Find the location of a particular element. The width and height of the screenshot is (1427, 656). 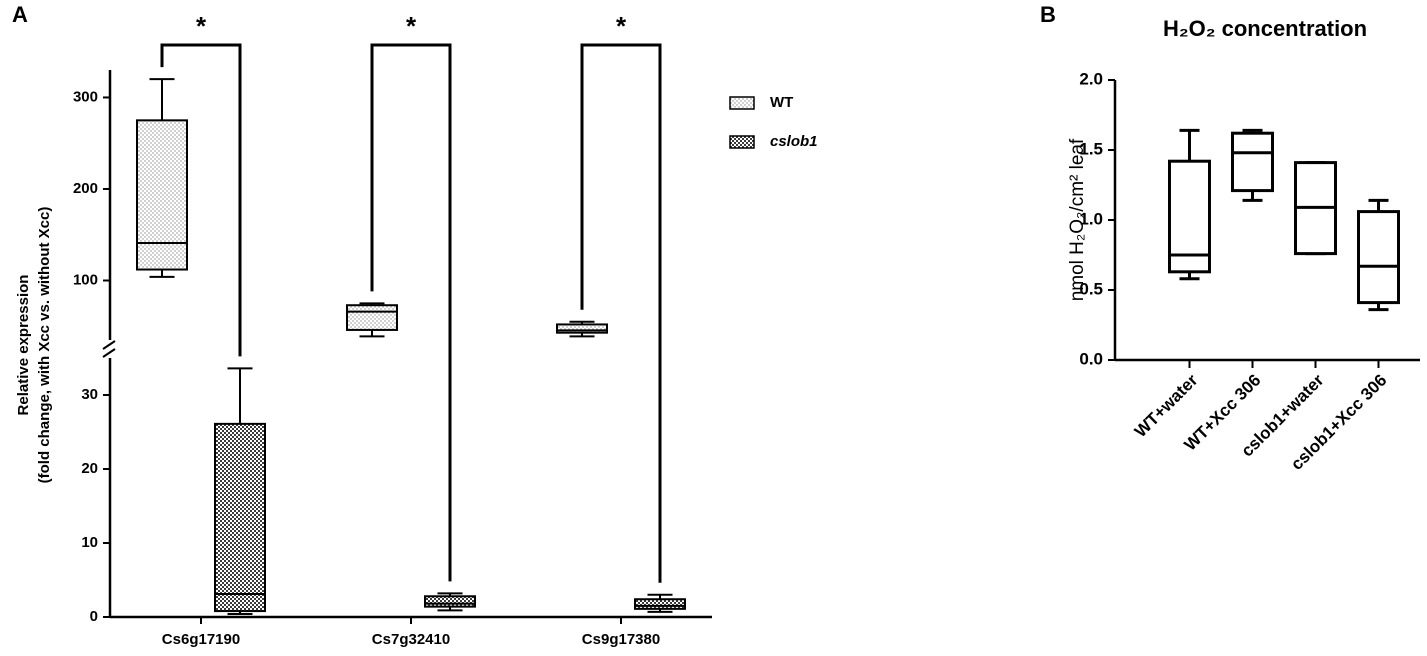

panel-label: A is located at coordinates (20, 14).